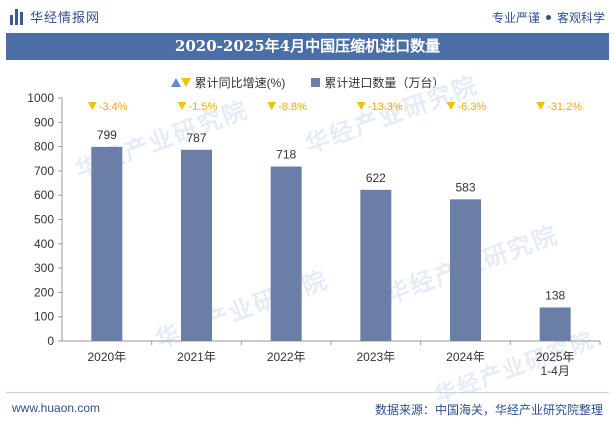 The width and height of the screenshot is (615, 427). I want to click on chart-title: 2020-2025年4月中国压缩机进口数量, so click(307, 46).